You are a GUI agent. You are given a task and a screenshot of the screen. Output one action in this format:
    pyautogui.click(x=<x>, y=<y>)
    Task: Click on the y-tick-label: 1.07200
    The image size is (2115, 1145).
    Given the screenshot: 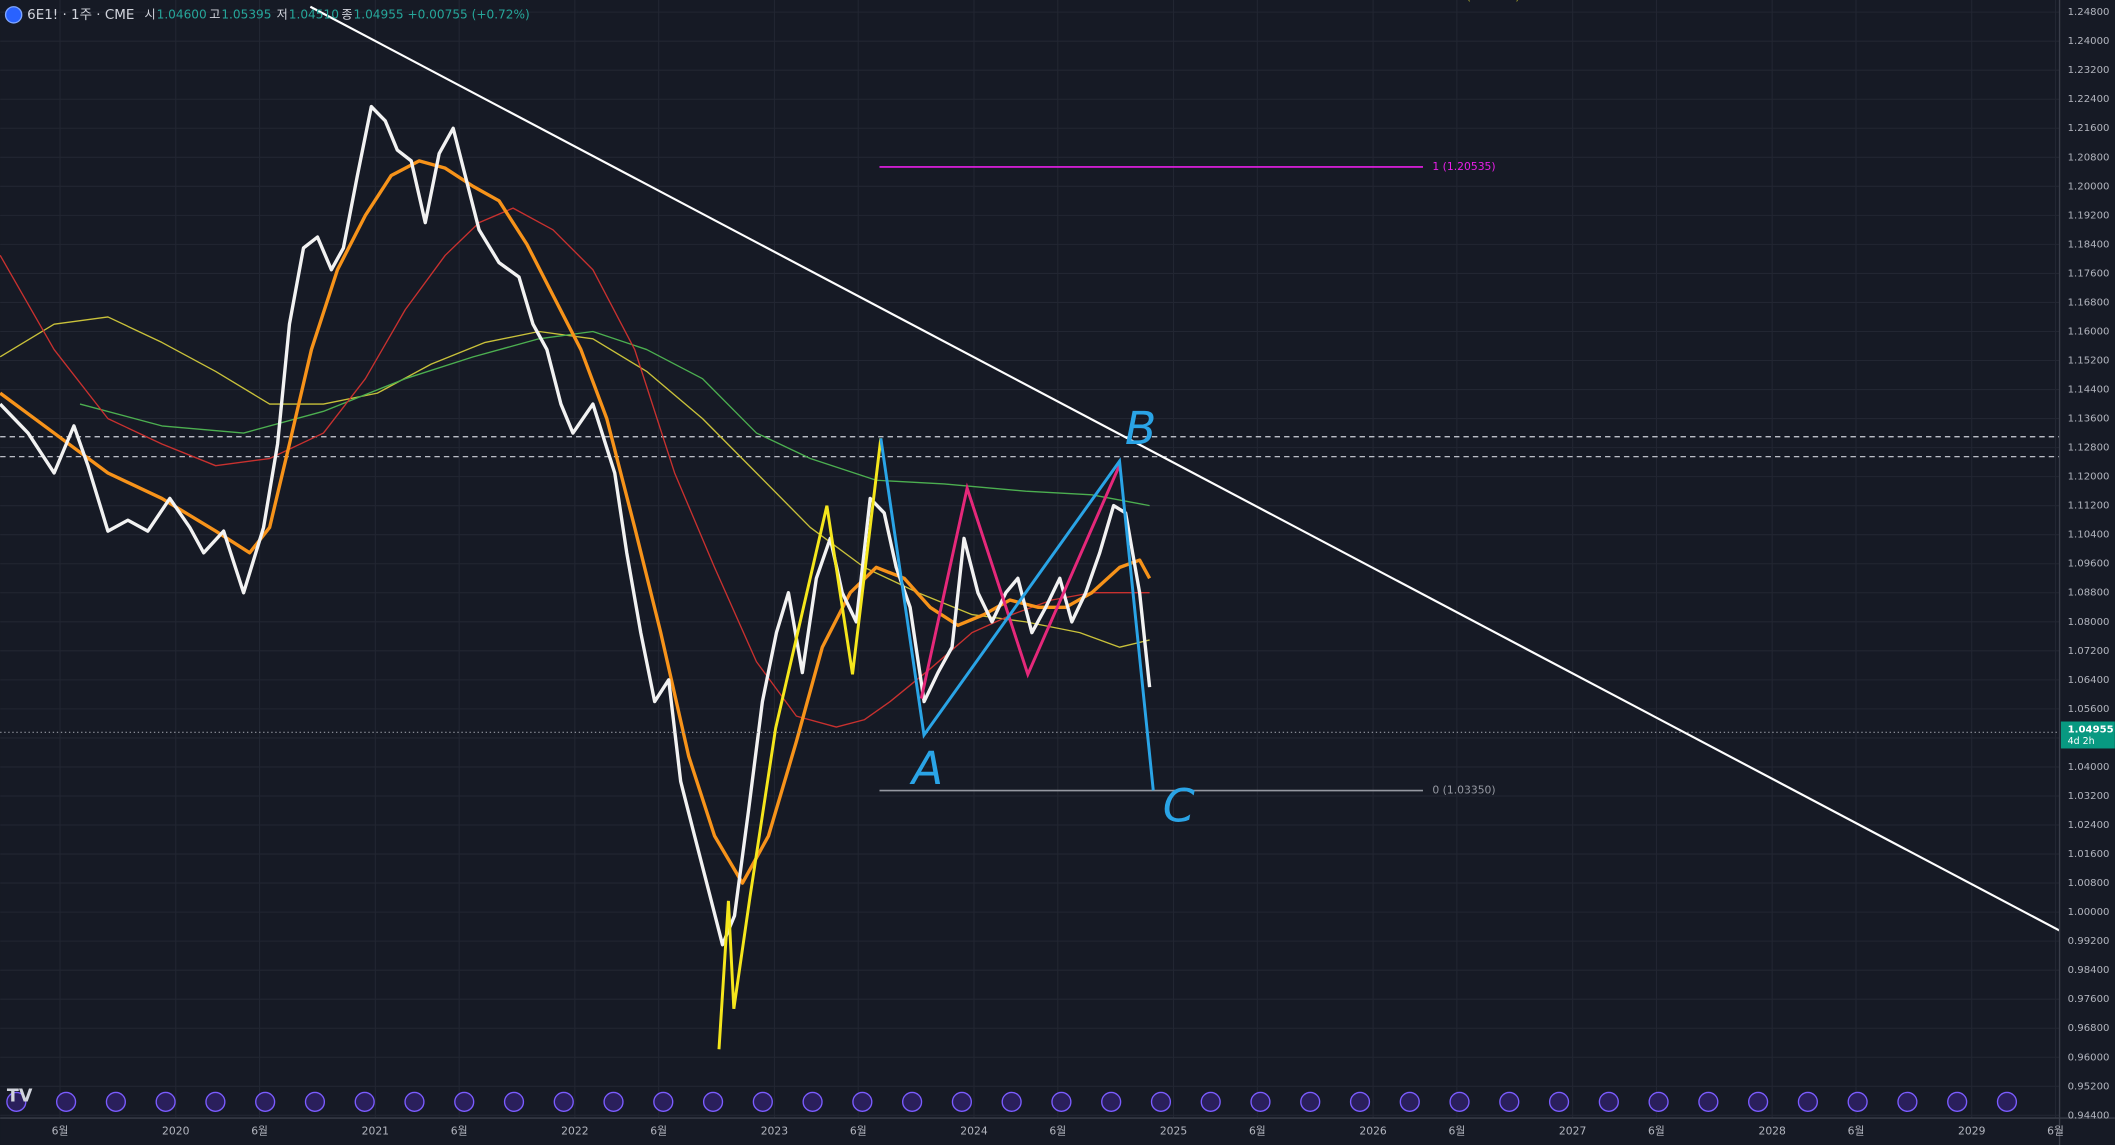 What is the action you would take?
    pyautogui.click(x=2089, y=651)
    